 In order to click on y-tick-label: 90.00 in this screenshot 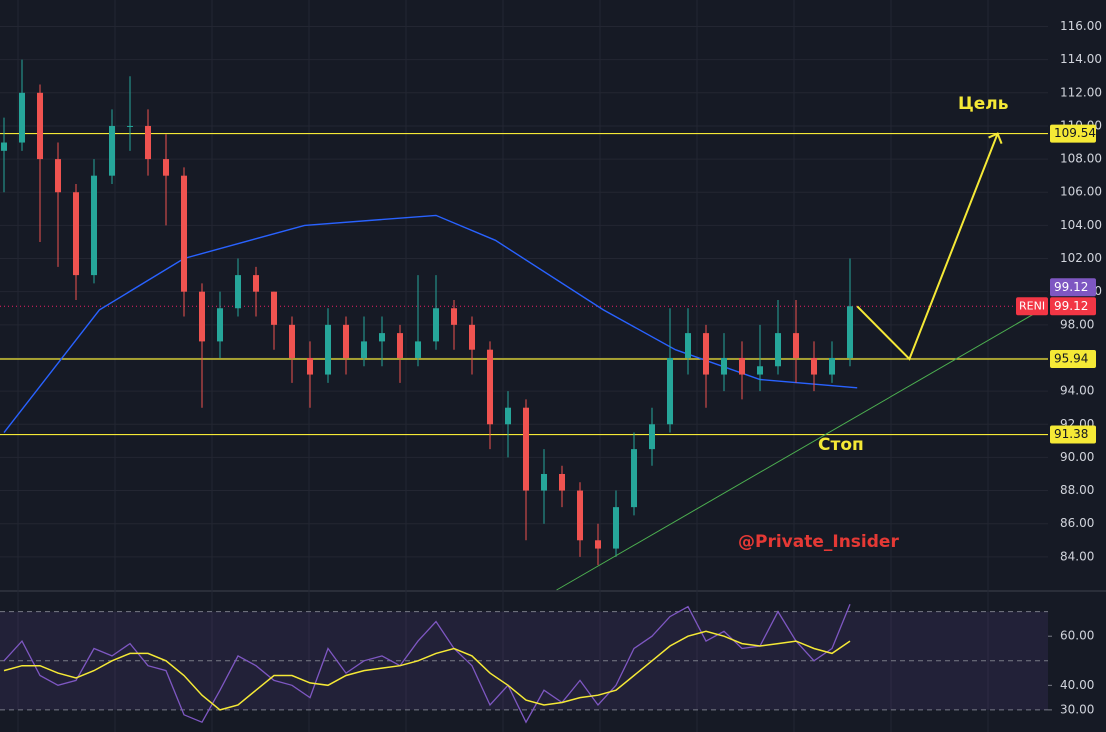, I will do `click(1077, 457)`.